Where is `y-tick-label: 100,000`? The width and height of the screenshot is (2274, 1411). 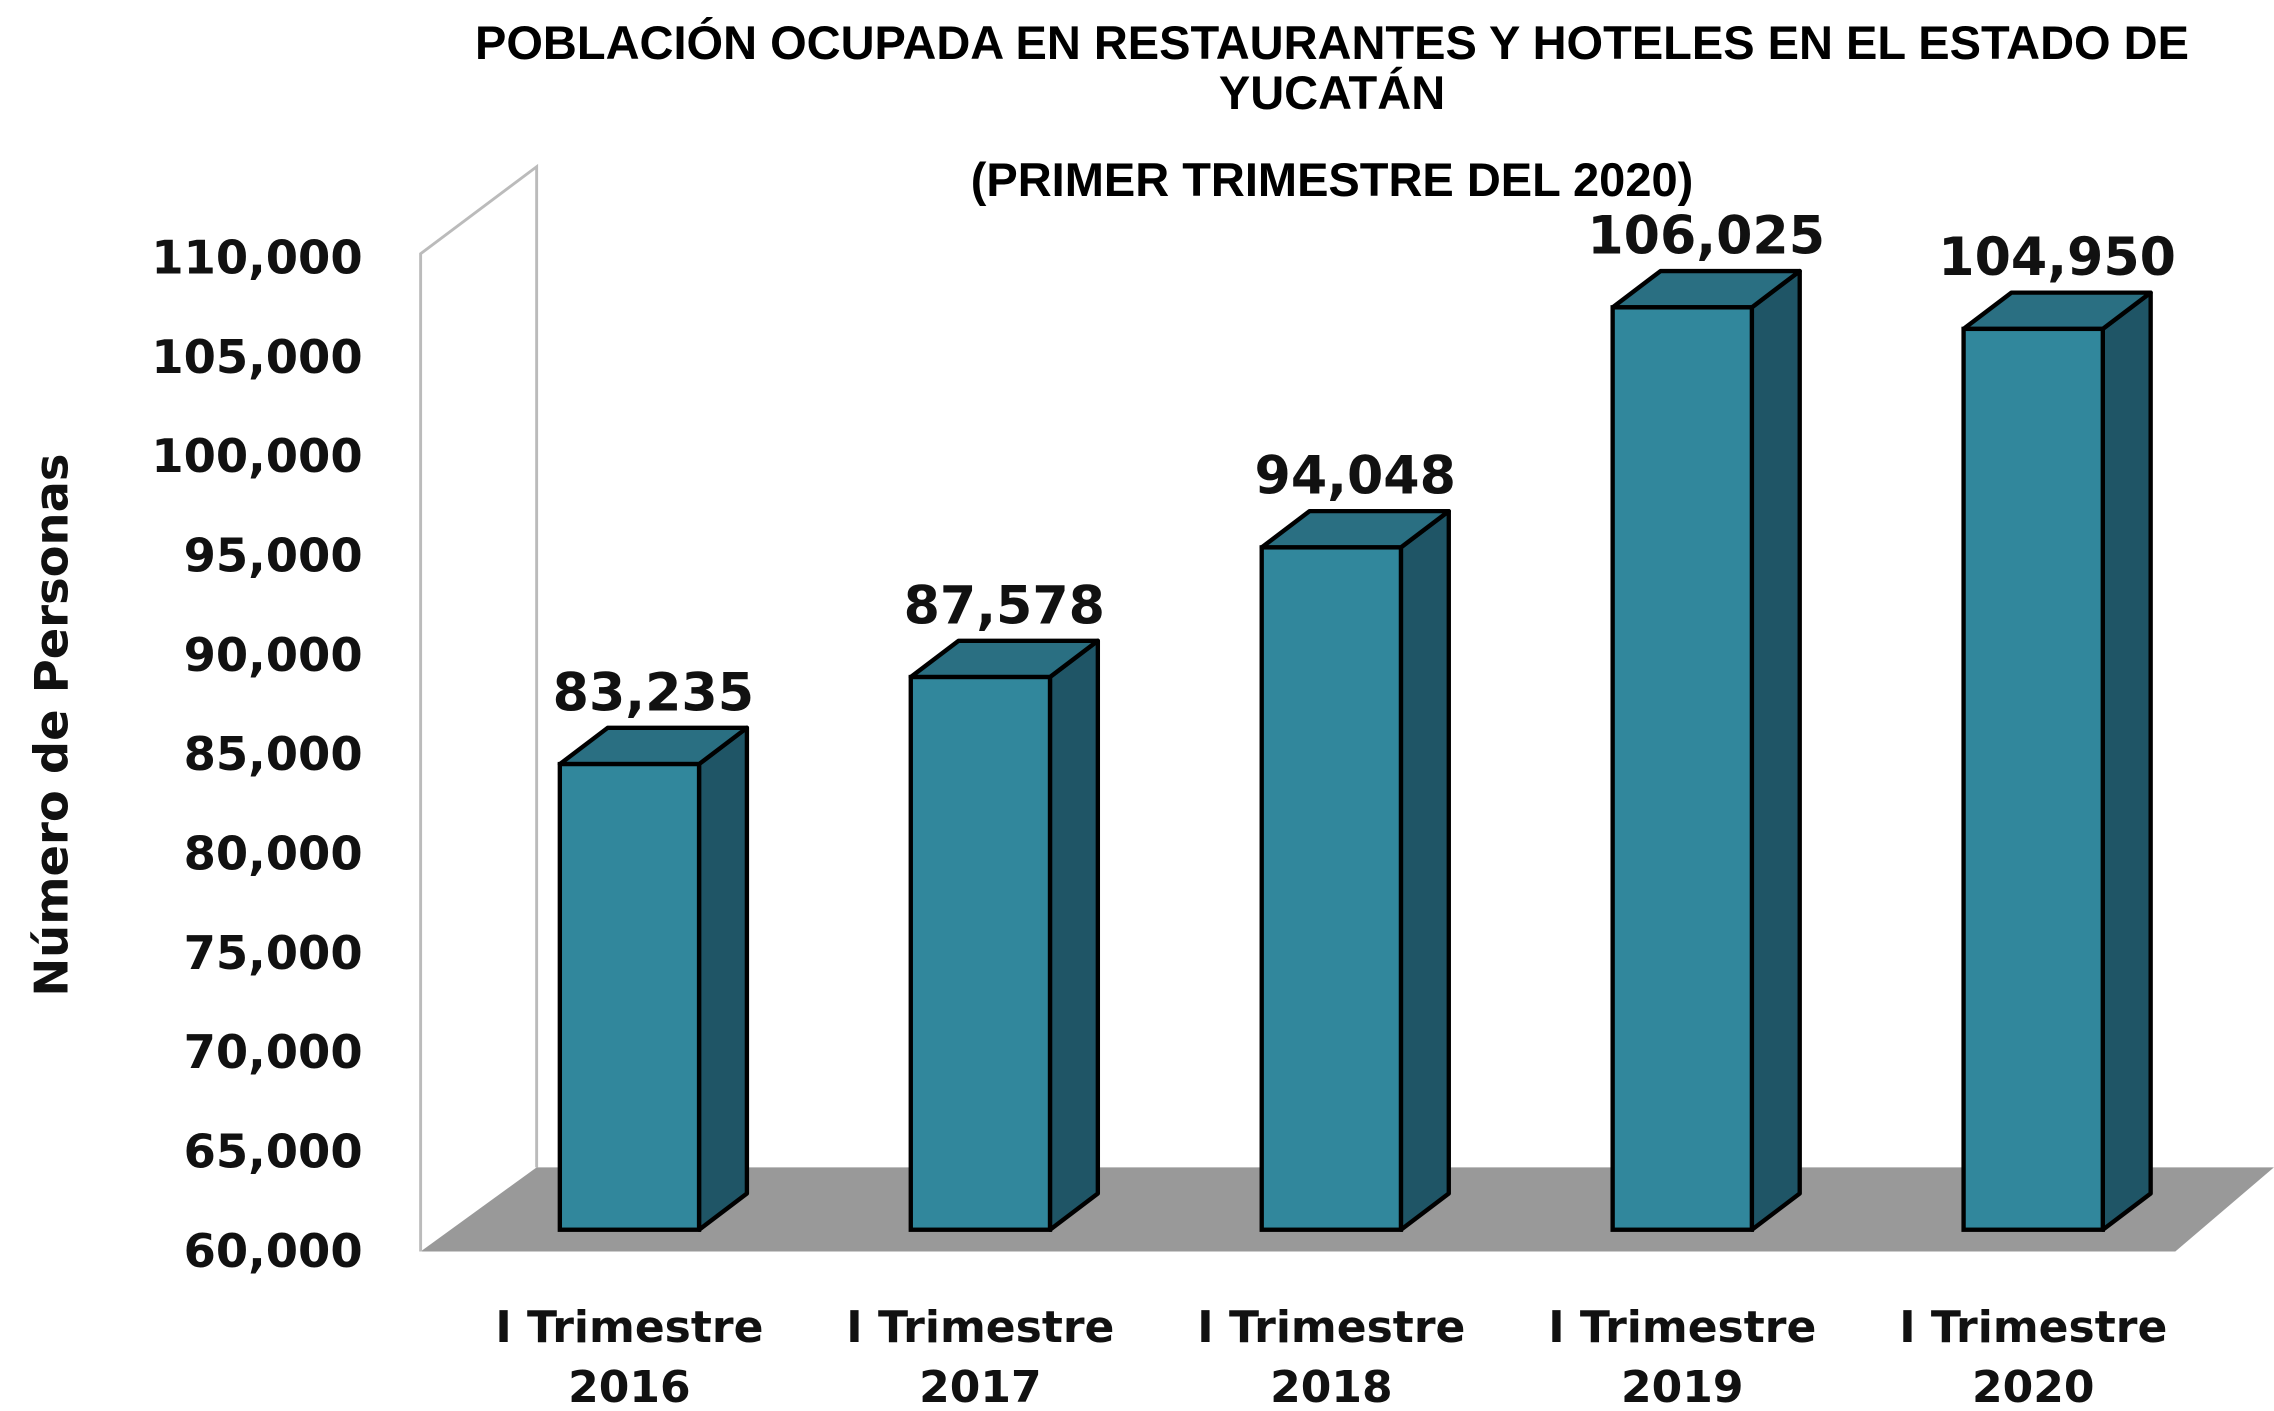 y-tick-label: 100,000 is located at coordinates (256, 456).